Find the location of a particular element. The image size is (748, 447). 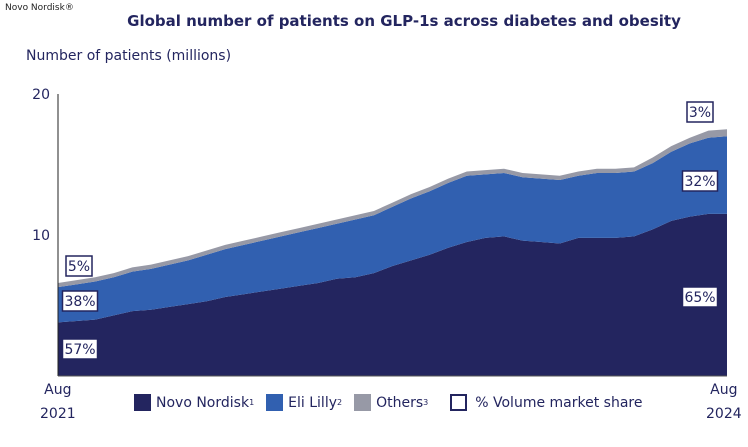

legend-item-novo-nordisk: Novo Nordisk 1 is located at coordinates (194, 402).